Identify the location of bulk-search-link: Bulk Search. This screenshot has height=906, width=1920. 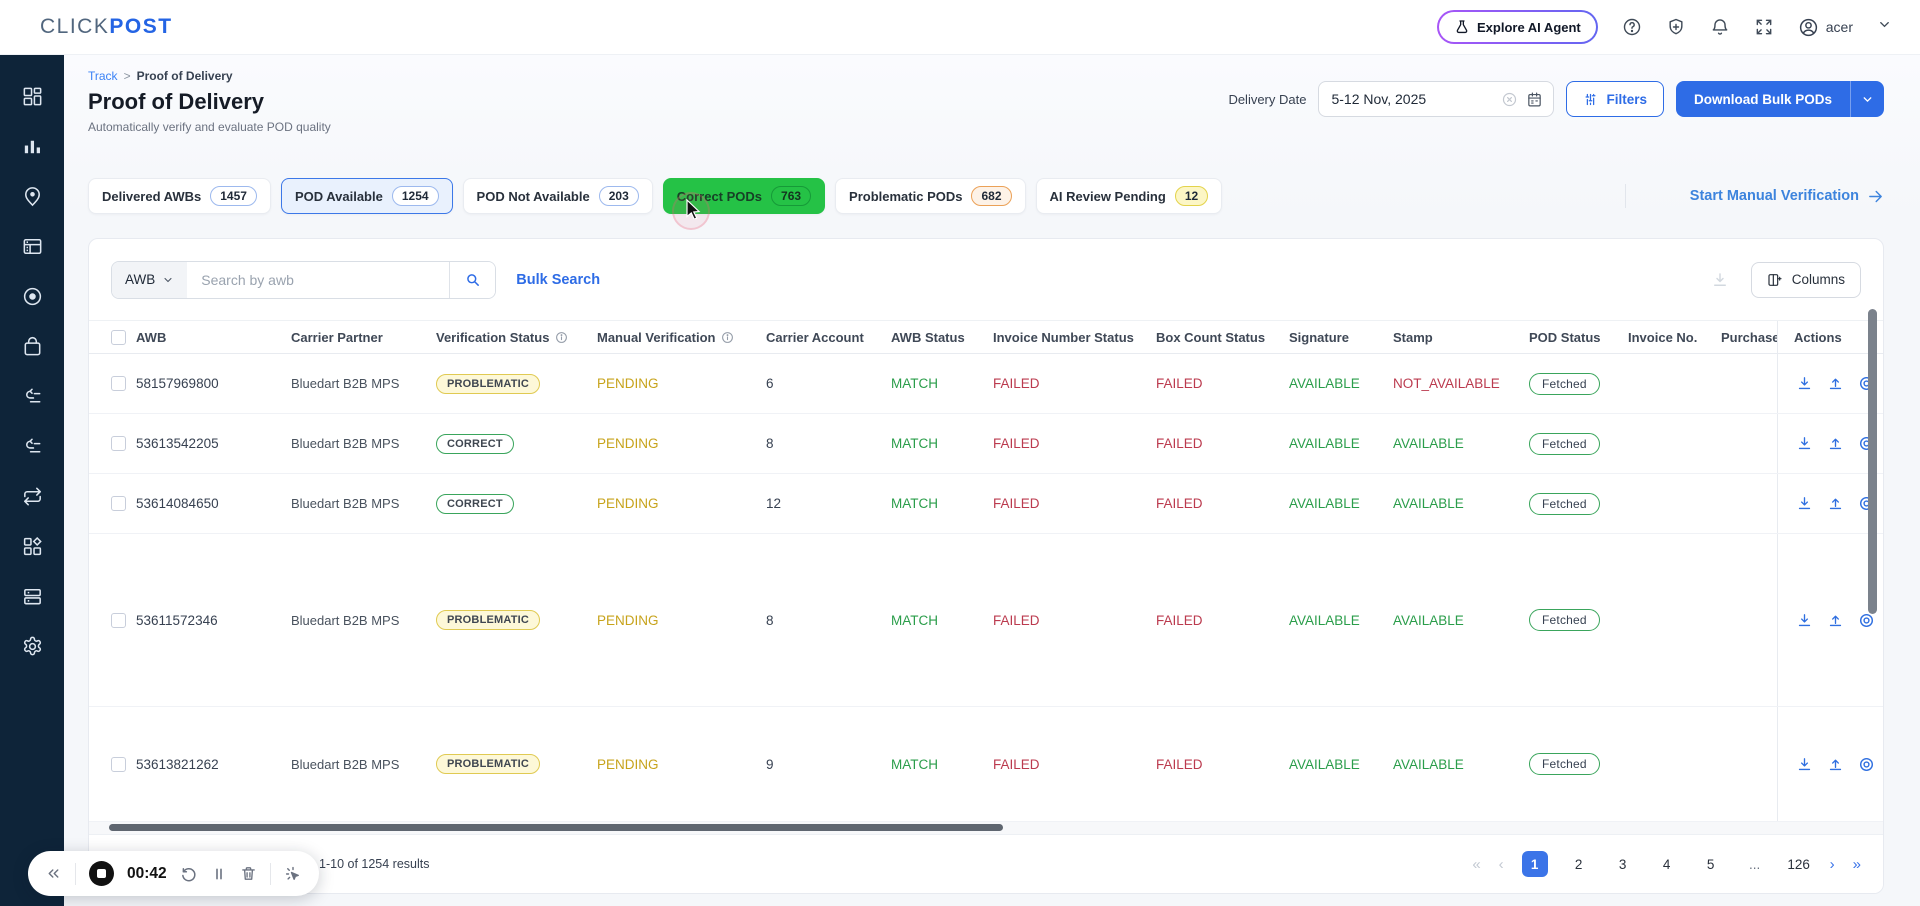
(558, 279).